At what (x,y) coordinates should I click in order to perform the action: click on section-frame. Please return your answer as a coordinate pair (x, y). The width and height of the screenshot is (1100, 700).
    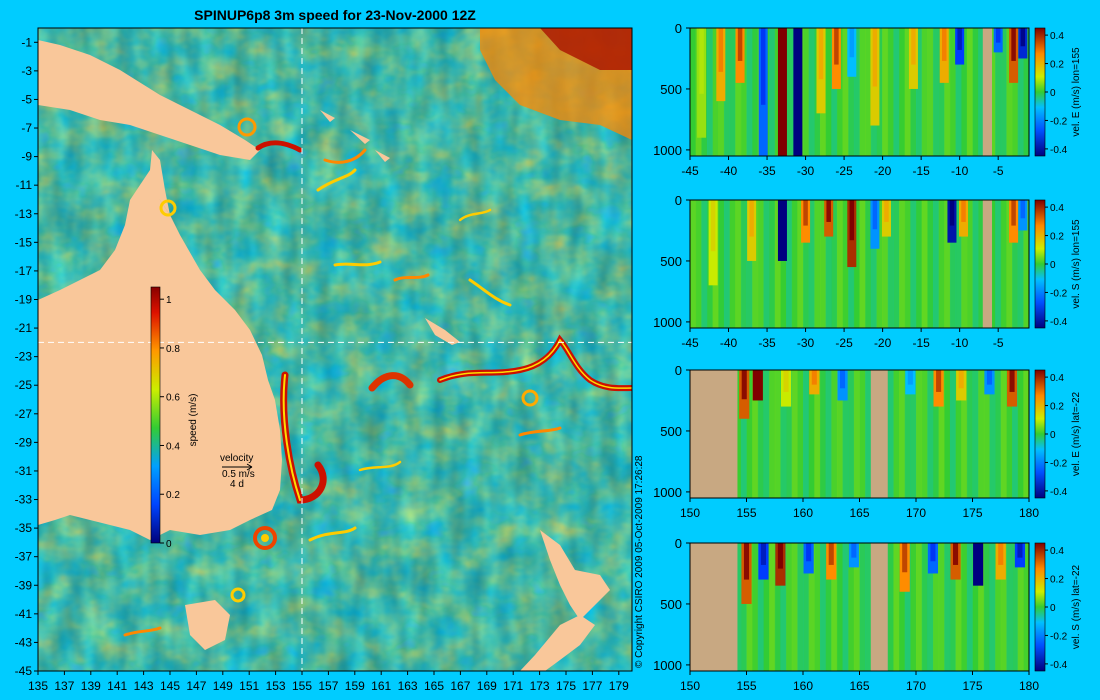
    Looking at the image, I should click on (859, 264).